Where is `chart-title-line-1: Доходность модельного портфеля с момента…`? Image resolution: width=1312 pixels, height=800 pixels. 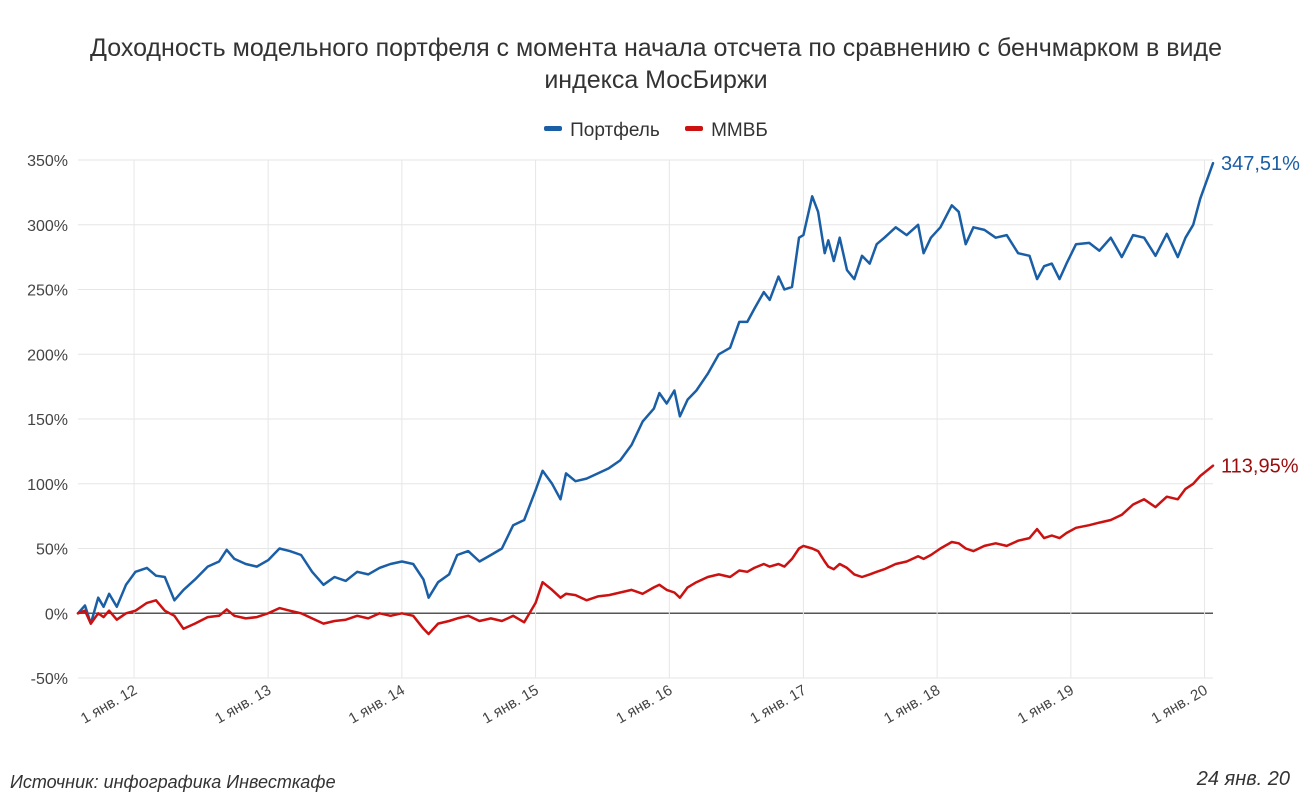
chart-title-line-1: Доходность модельного портфеля с момента… is located at coordinates (656, 48).